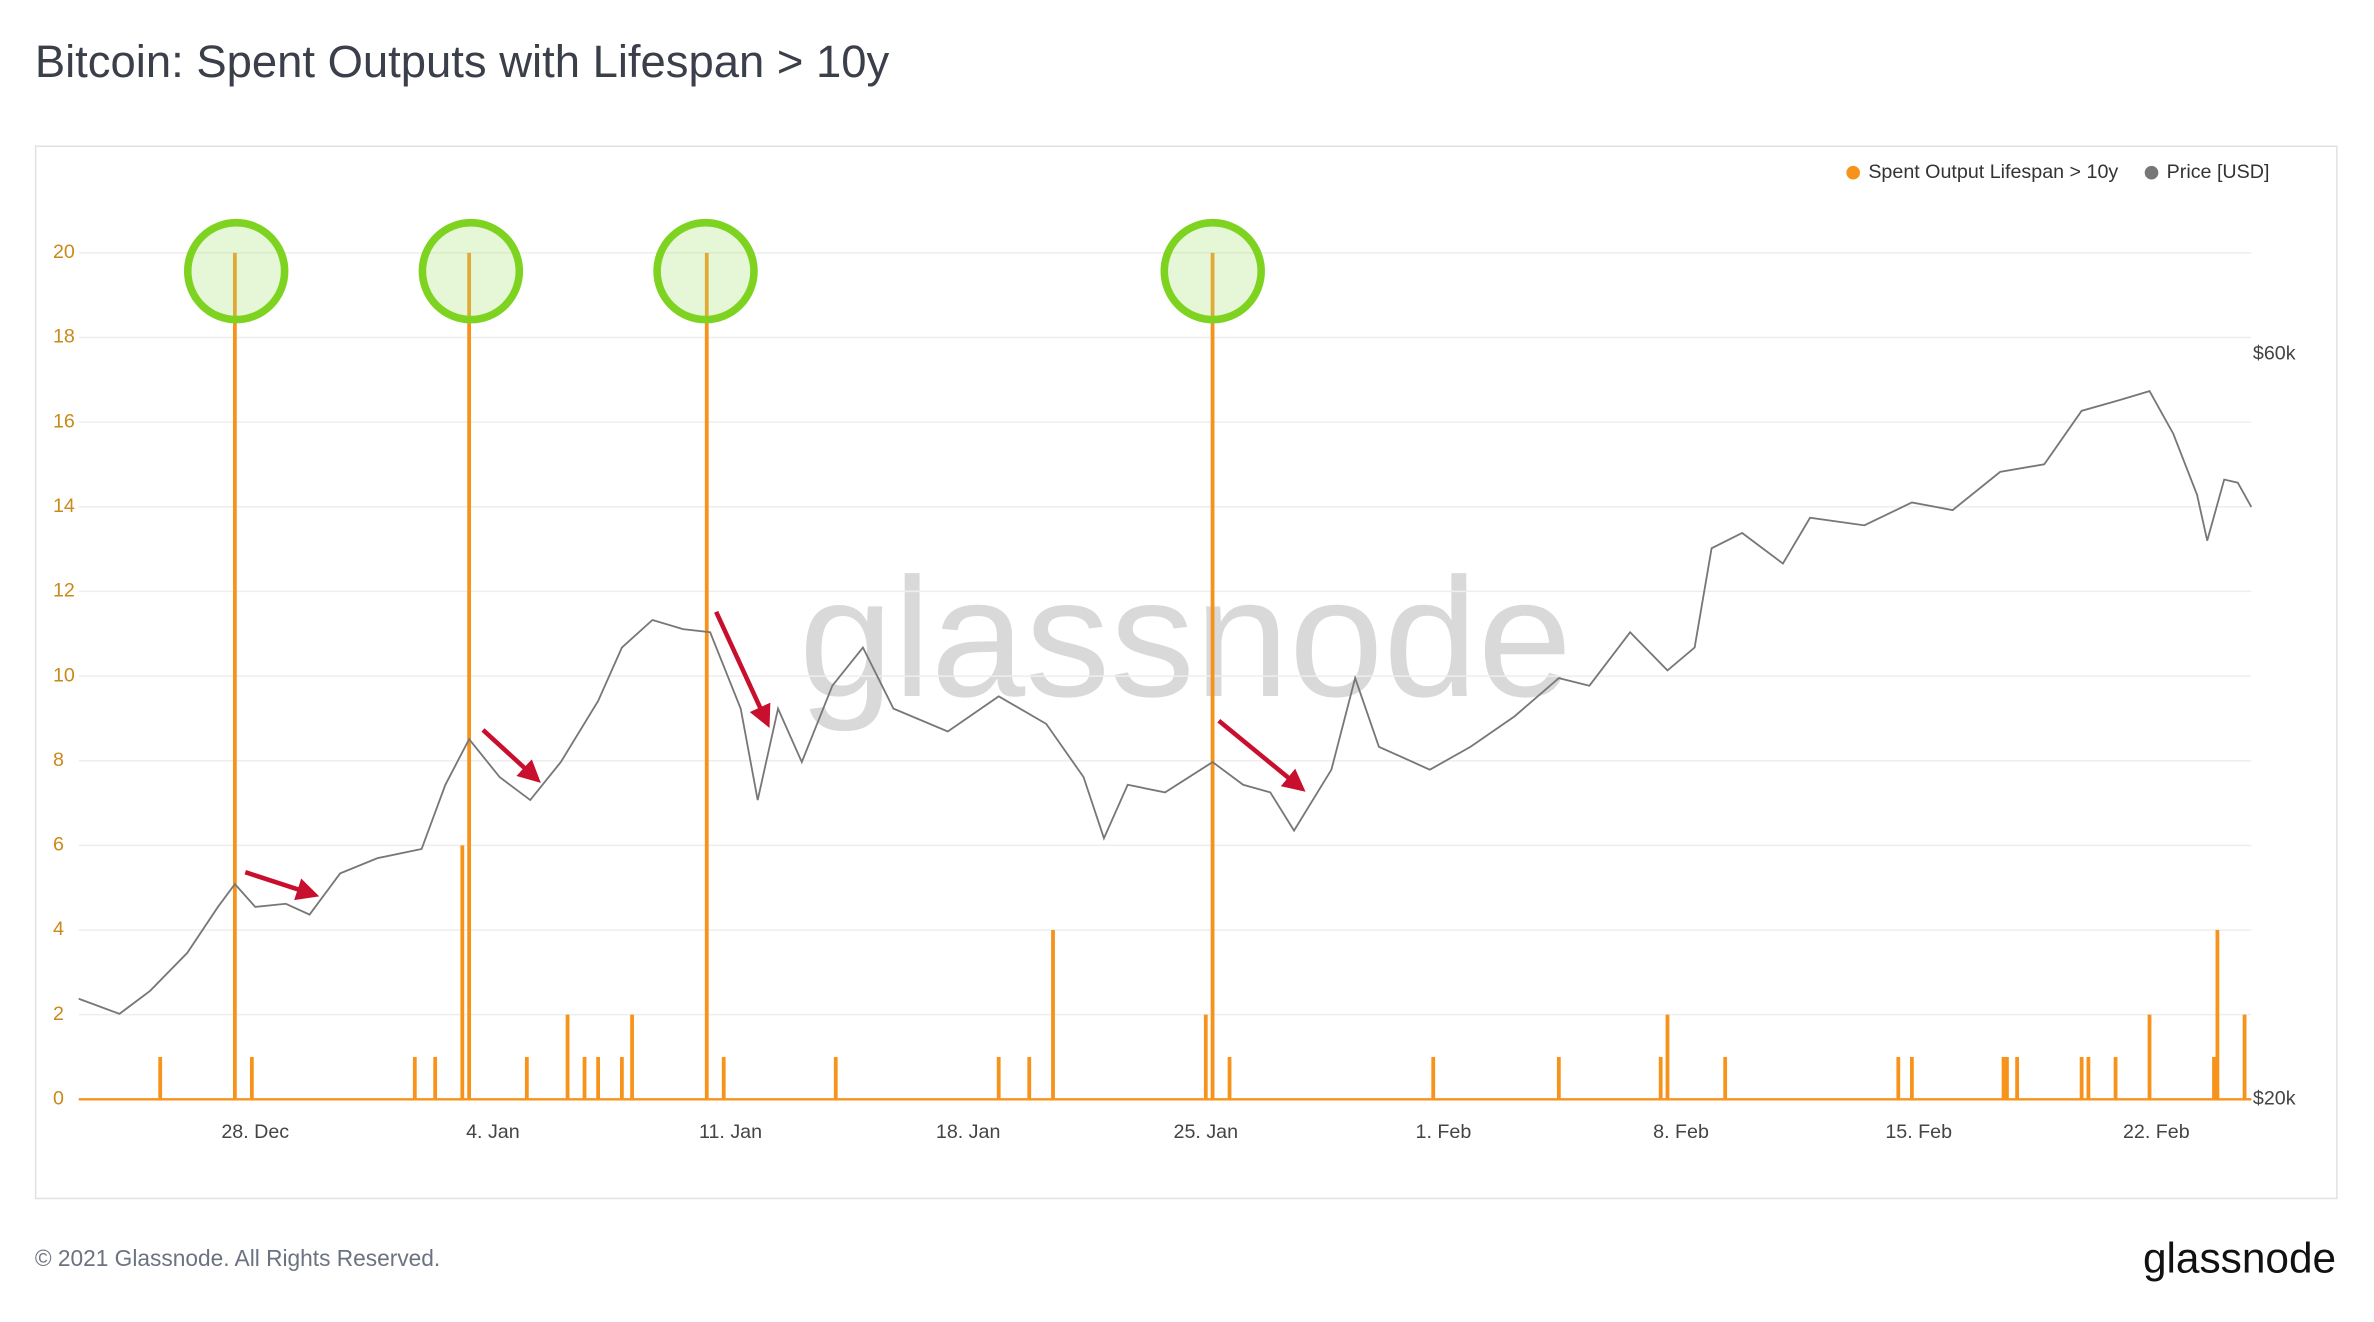  Describe the element at coordinates (237, 1258) in the screenshot. I see `footer: © 2021 Glassnode. All Rights Reserved.` at that location.